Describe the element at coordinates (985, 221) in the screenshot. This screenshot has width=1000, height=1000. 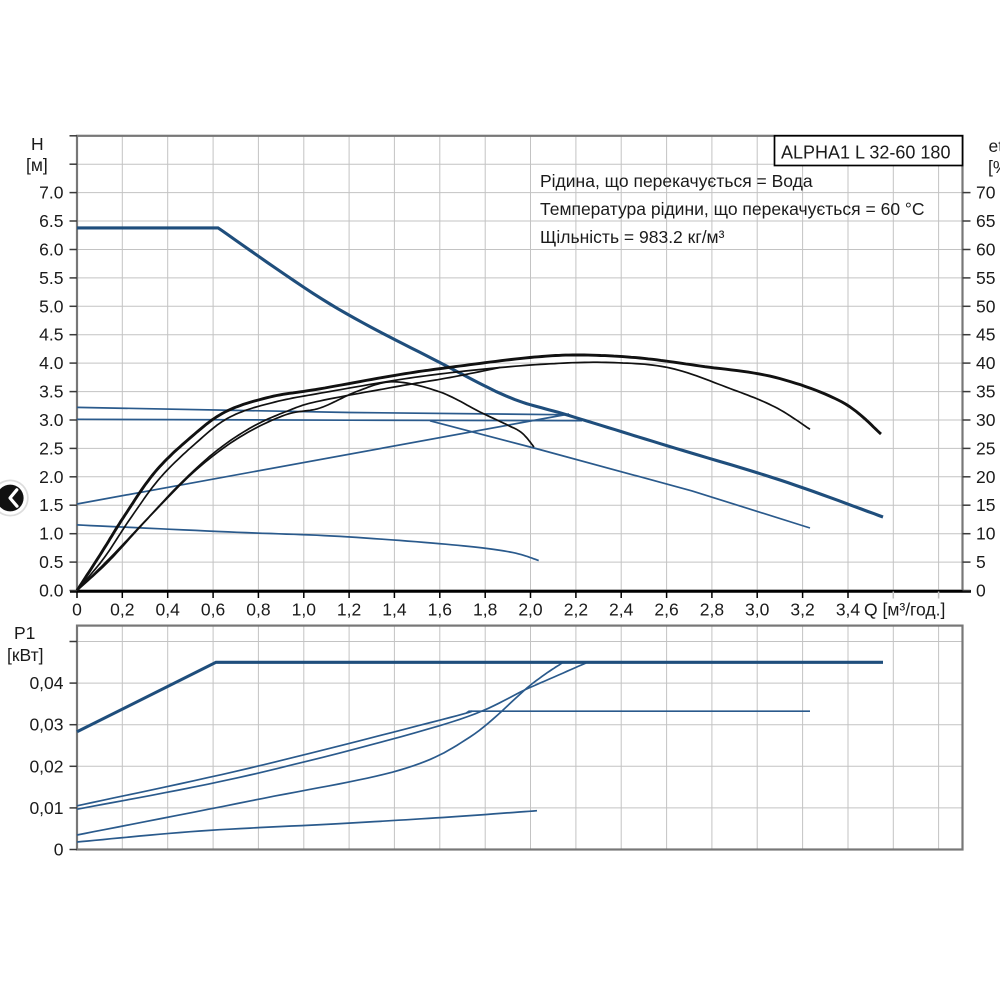
I see `svg-text: 65` at that location.